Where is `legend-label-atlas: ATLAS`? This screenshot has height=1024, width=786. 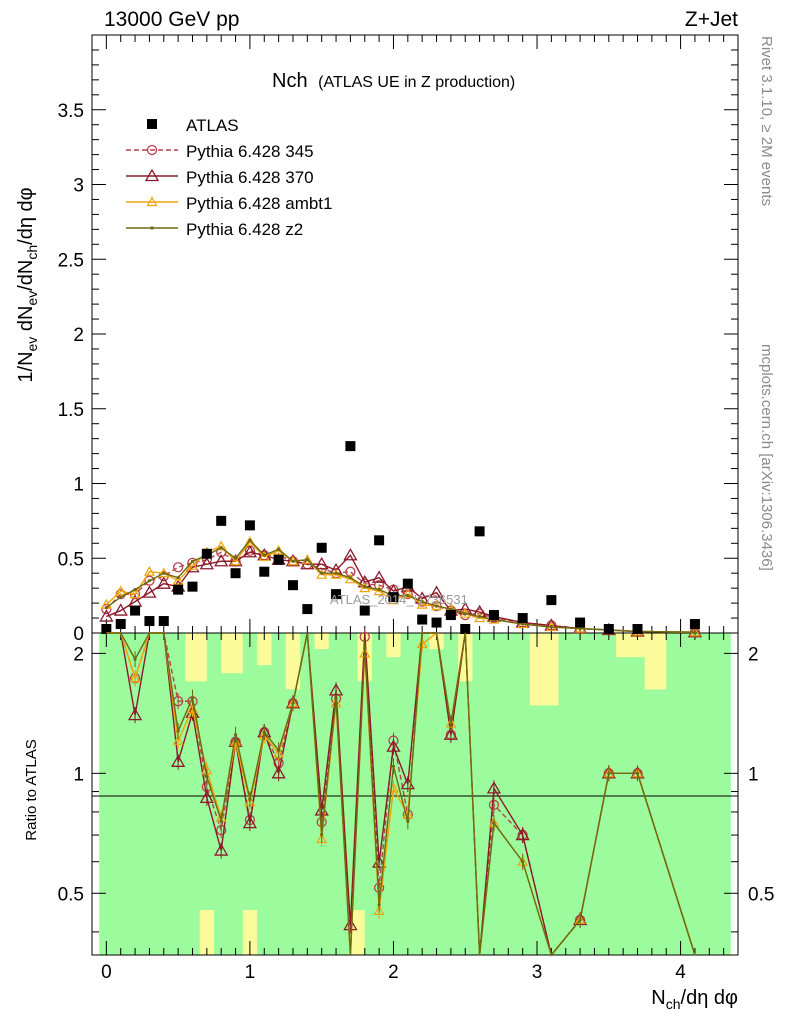 legend-label-atlas: ATLAS is located at coordinates (212, 125).